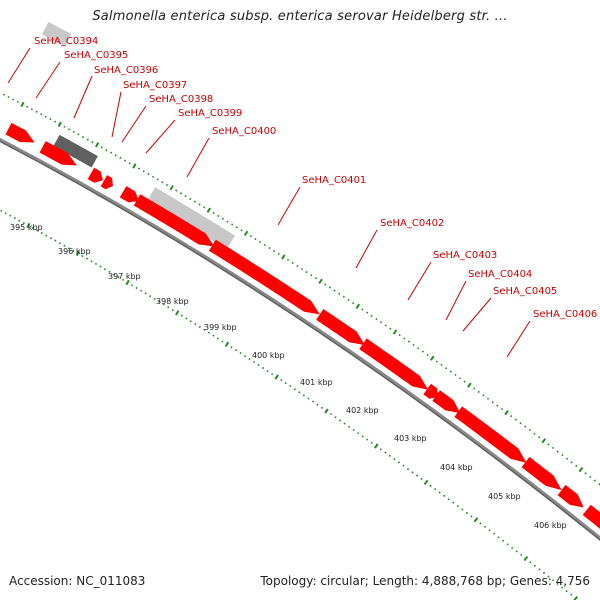 The image size is (600, 600). What do you see at coordinates (174, 220) in the screenshot?
I see `gene-feature-0401a` at bounding box center [174, 220].